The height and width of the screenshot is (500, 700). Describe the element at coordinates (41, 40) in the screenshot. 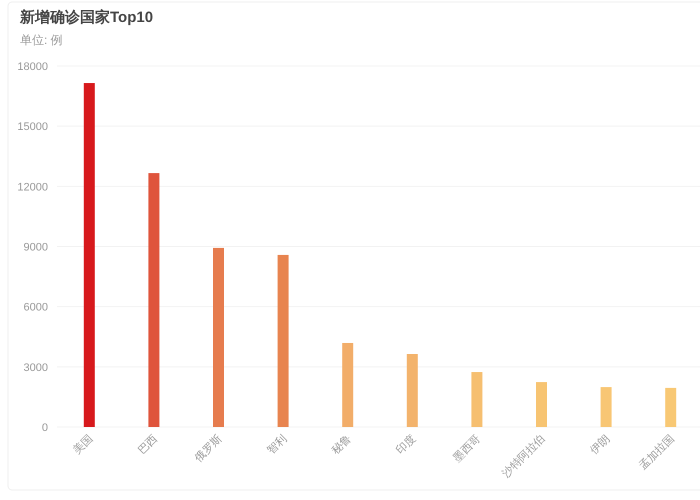

I see `chart-subtitle: 单位: 例` at that location.